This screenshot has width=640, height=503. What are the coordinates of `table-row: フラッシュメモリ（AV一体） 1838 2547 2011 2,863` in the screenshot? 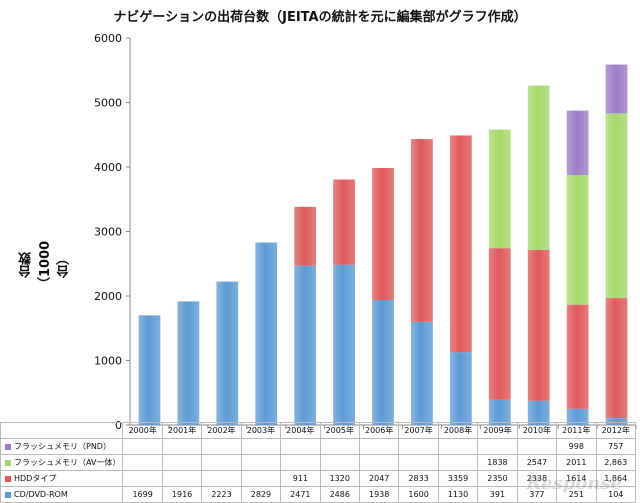 It's located at (318, 462).